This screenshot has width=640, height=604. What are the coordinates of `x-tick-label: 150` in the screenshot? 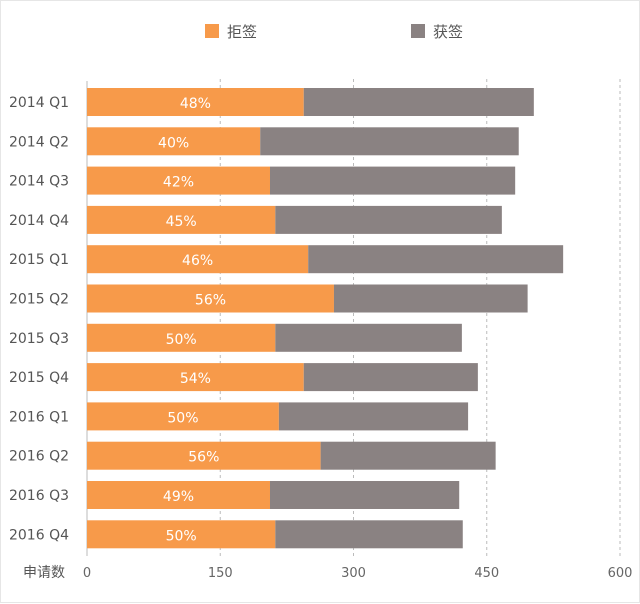 It's located at (220, 573).